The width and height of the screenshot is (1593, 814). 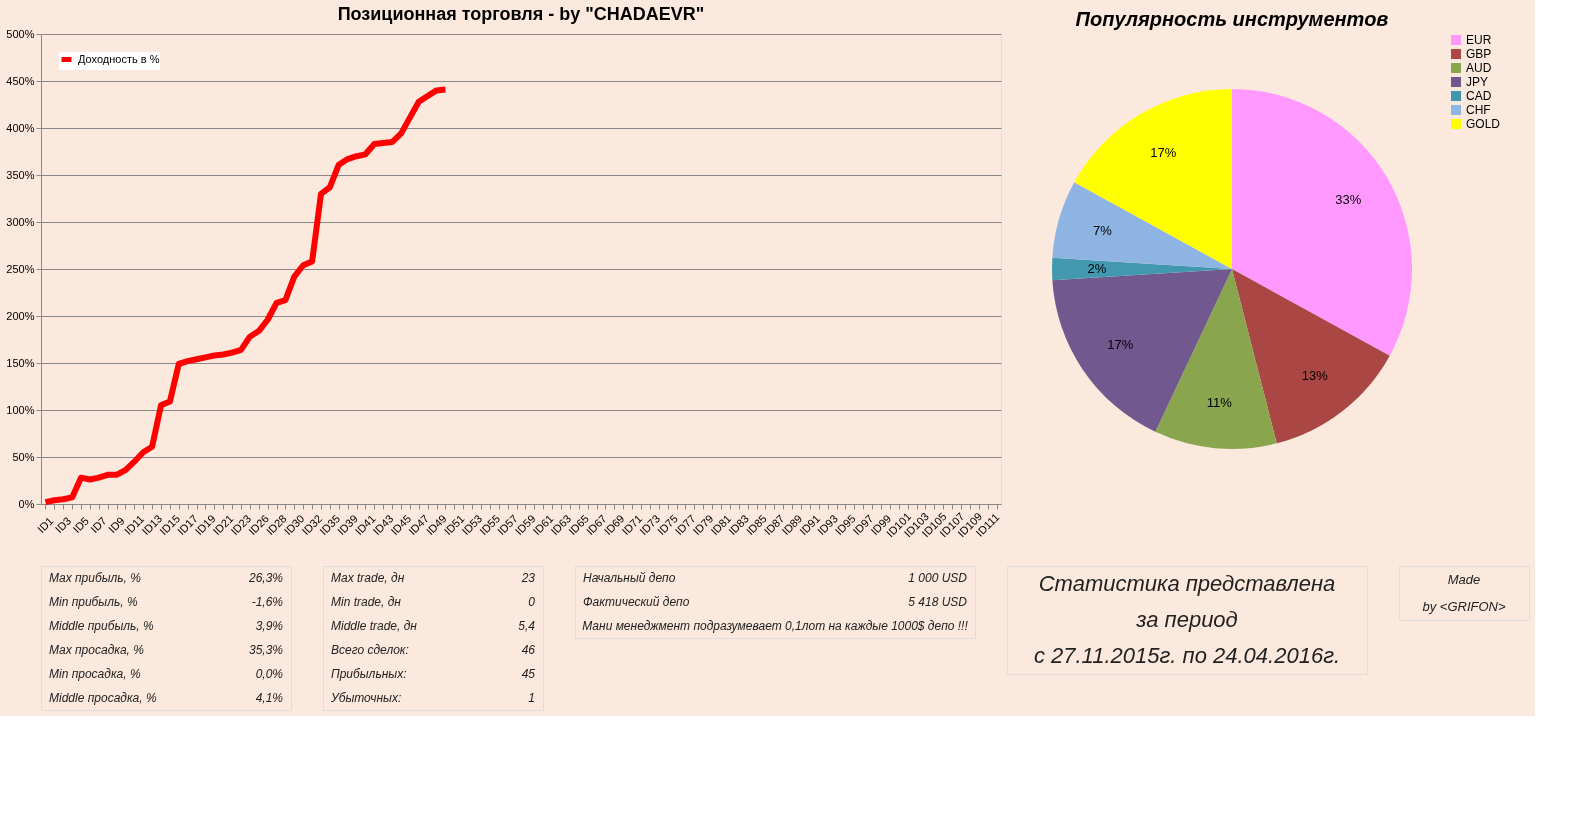 What do you see at coordinates (269, 674) in the screenshot?
I see `text: 0,0%` at bounding box center [269, 674].